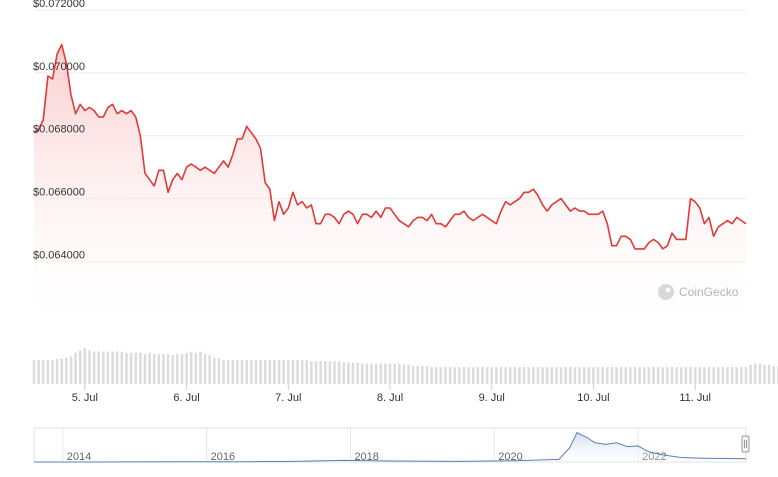 Image resolution: width=778 pixels, height=477 pixels. I want to click on coingecko-logo-icon, so click(666, 292).